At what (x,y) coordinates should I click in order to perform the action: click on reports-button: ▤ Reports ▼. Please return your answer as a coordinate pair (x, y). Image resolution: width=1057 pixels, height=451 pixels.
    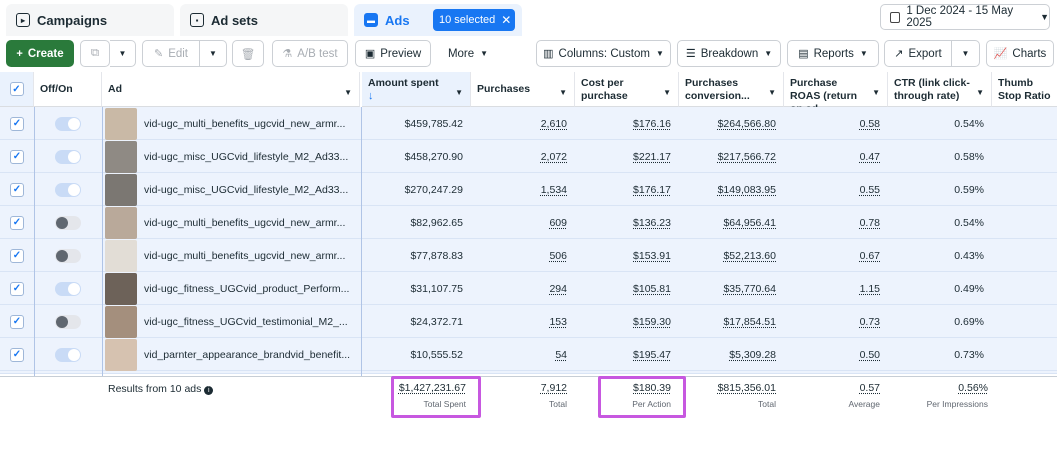
    Looking at the image, I should click on (833, 53).